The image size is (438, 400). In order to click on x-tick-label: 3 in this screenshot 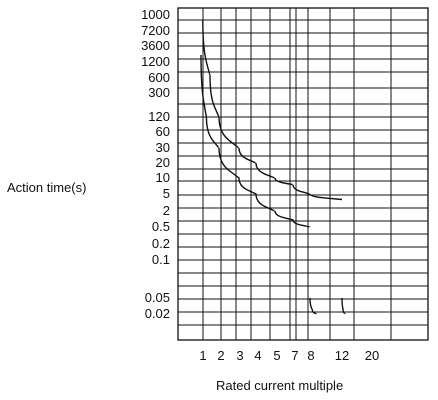, I will do `click(239, 355)`.